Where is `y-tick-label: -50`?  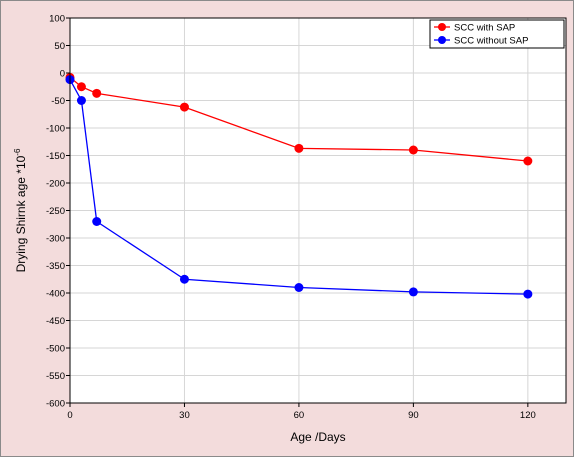 y-tick-label: -50 is located at coordinates (58, 101).